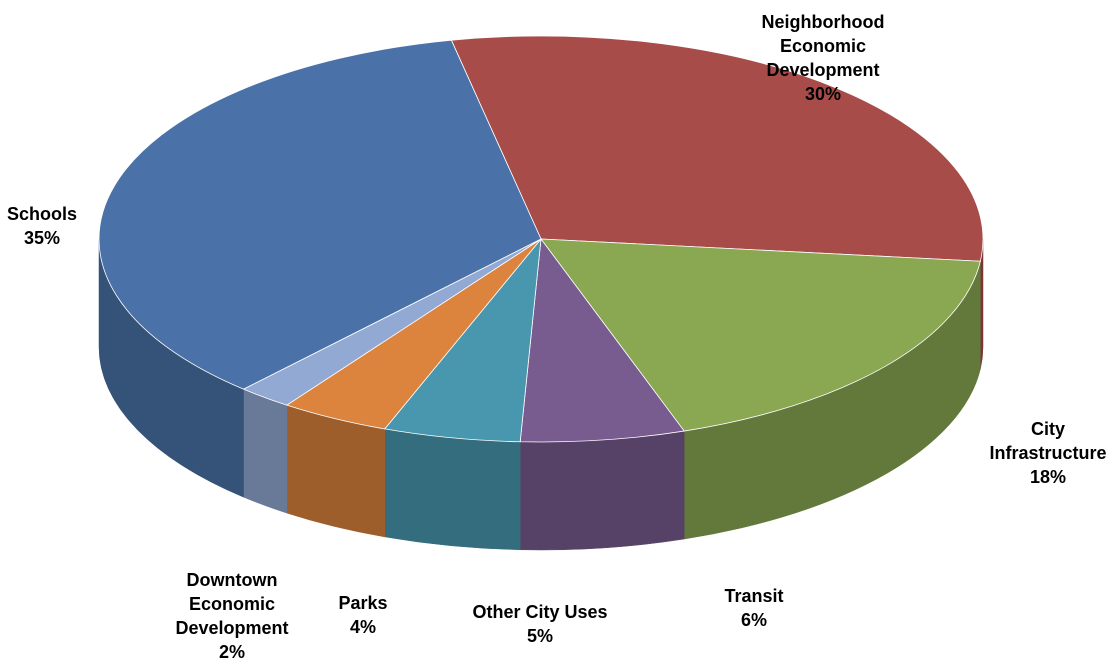  Describe the element at coordinates (602, 490) in the screenshot. I see `pie-side-transit` at that location.